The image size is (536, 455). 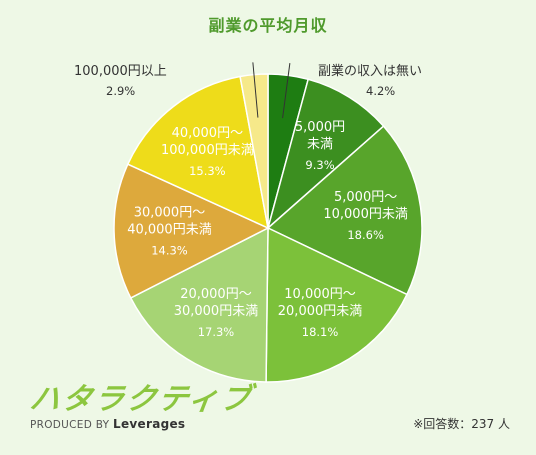 What do you see at coordinates (120, 71) in the screenshot?
I see `outside-label-over-100000: 100,000円以上` at bounding box center [120, 71].